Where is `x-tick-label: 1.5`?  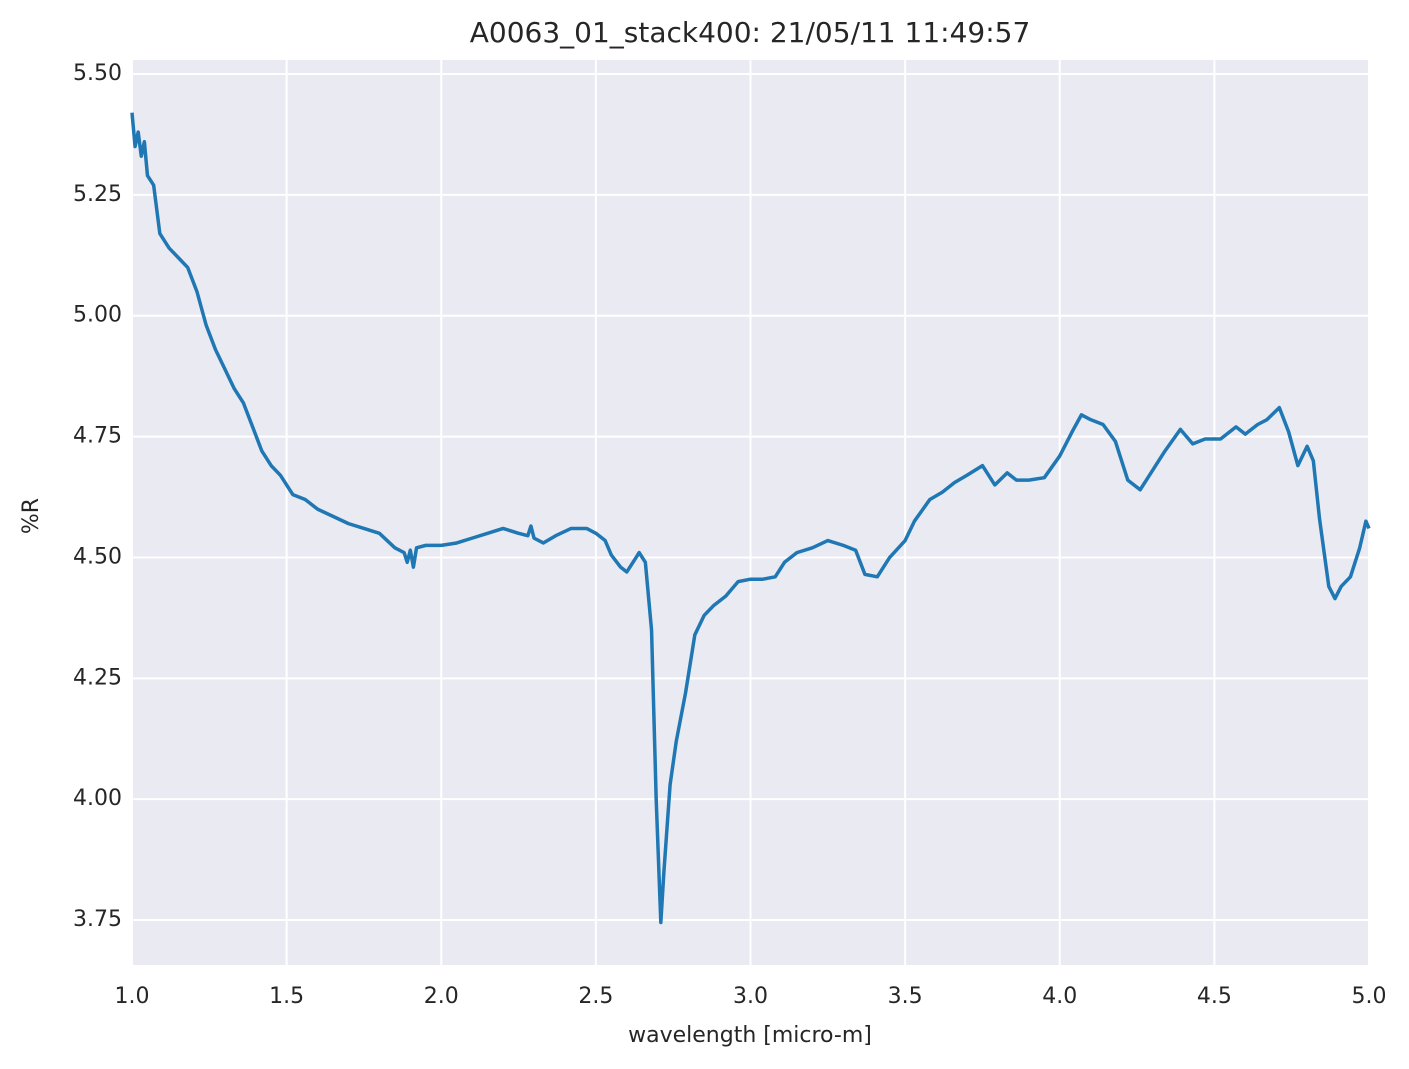 x-tick-label: 1.5 is located at coordinates (286, 996).